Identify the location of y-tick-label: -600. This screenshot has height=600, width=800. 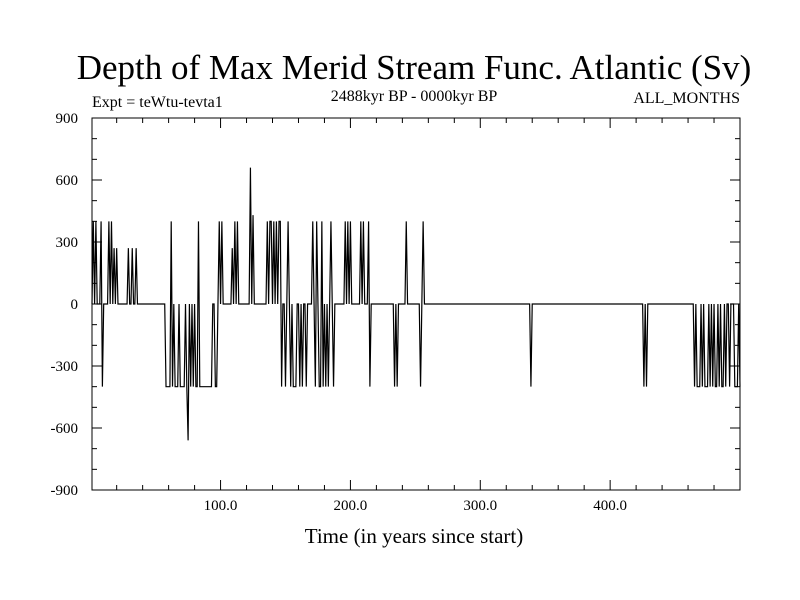
(65, 429).